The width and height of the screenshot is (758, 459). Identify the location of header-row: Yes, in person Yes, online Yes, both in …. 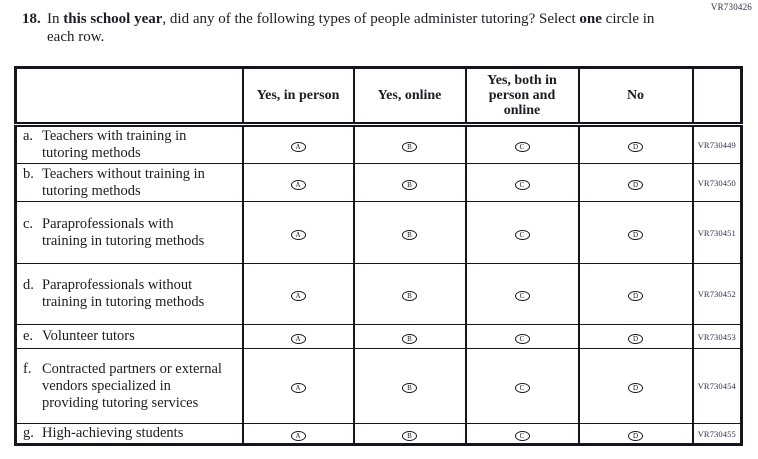
(378, 97).